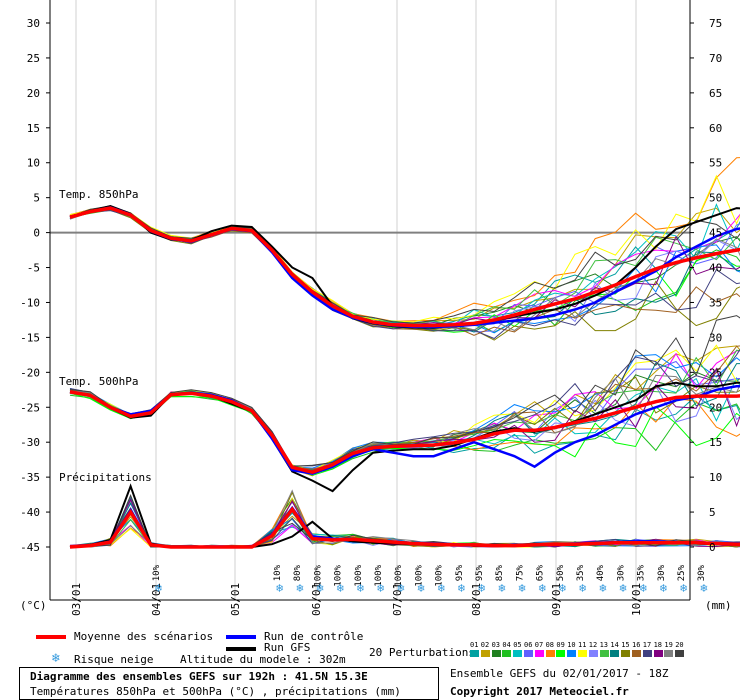 The height and width of the screenshot is (700, 740). What do you see at coordinates (33, 23) in the screenshot?
I see `left-tick-label: 30` at bounding box center [33, 23].